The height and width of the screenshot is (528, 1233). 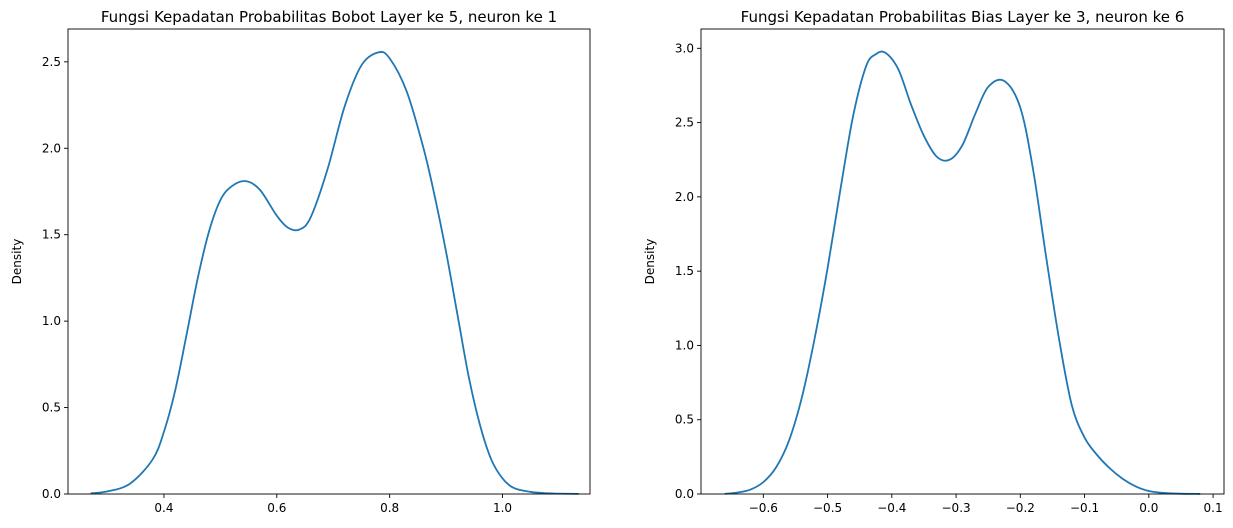 I want to click on x-tick-label: 0.0, so click(x=1148, y=508).